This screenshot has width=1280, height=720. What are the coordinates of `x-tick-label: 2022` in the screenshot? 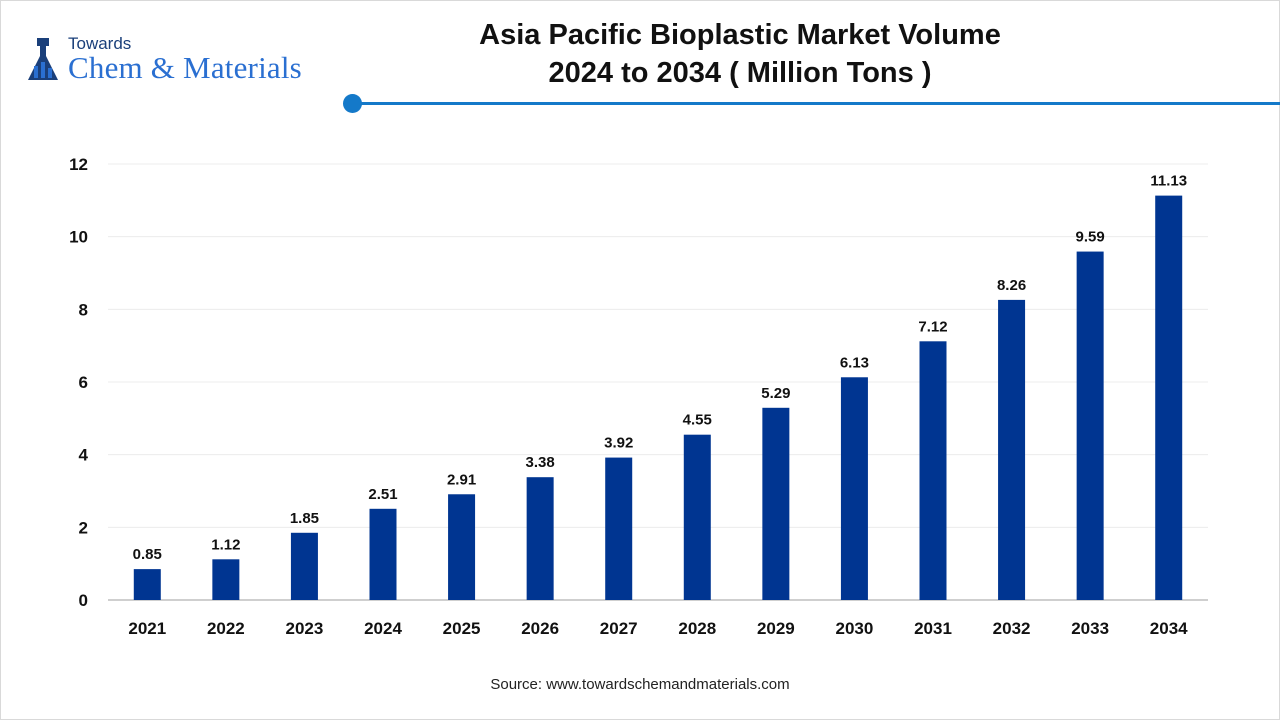 It's located at (226, 628).